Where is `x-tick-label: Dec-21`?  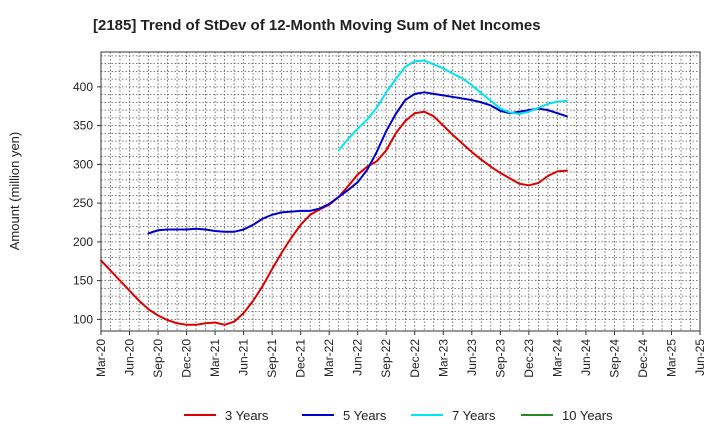 x-tick-label: Dec-21 is located at coordinates (301, 358).